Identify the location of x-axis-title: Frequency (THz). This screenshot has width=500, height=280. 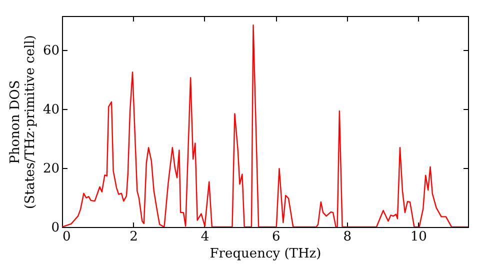
(266, 254).